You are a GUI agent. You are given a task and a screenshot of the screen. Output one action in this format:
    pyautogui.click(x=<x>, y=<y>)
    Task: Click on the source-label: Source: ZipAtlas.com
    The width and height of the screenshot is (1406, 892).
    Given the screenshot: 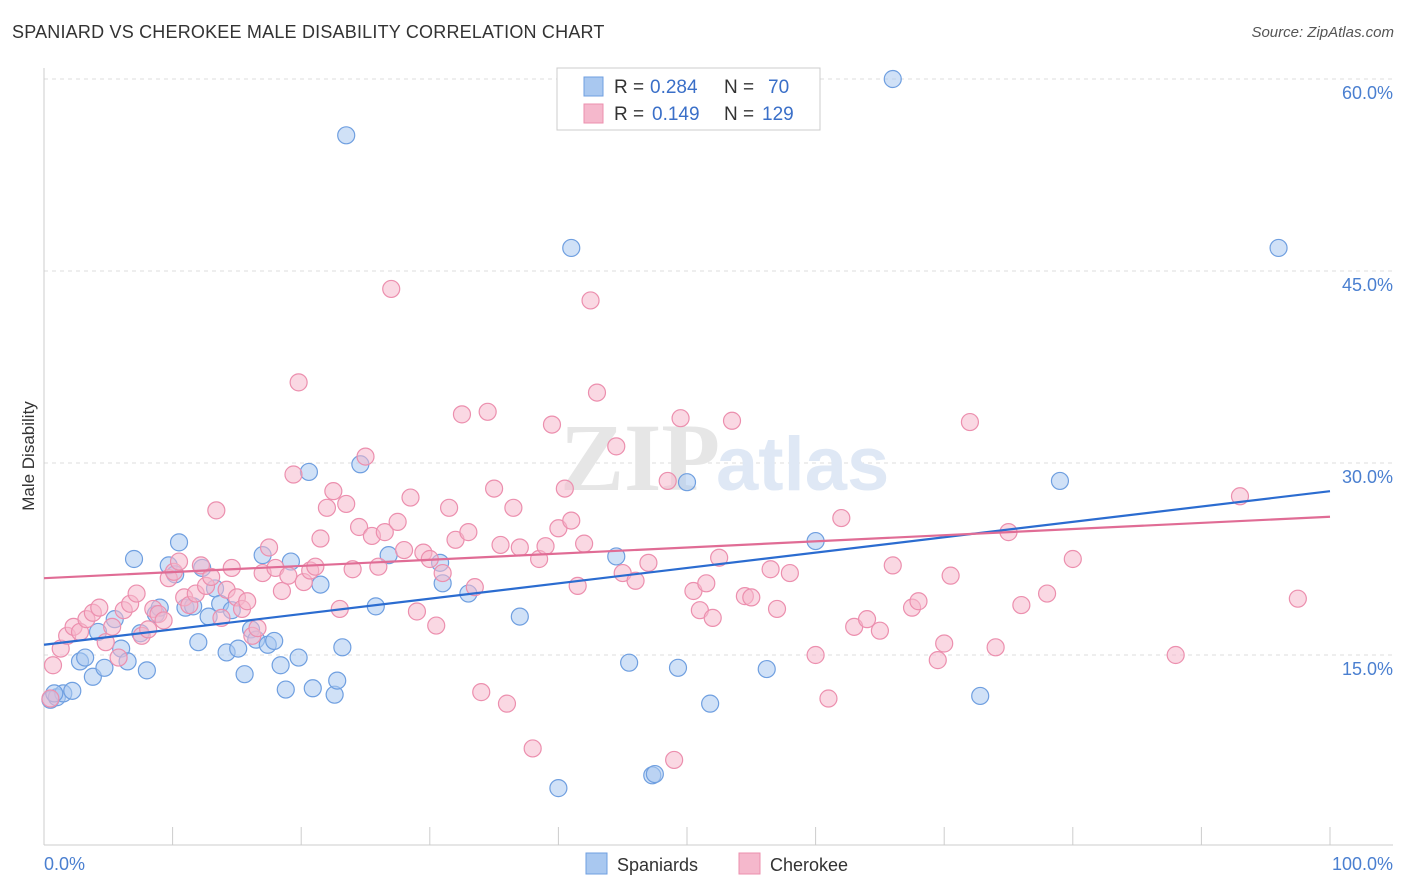 What is the action you would take?
    pyautogui.click(x=1322, y=32)
    